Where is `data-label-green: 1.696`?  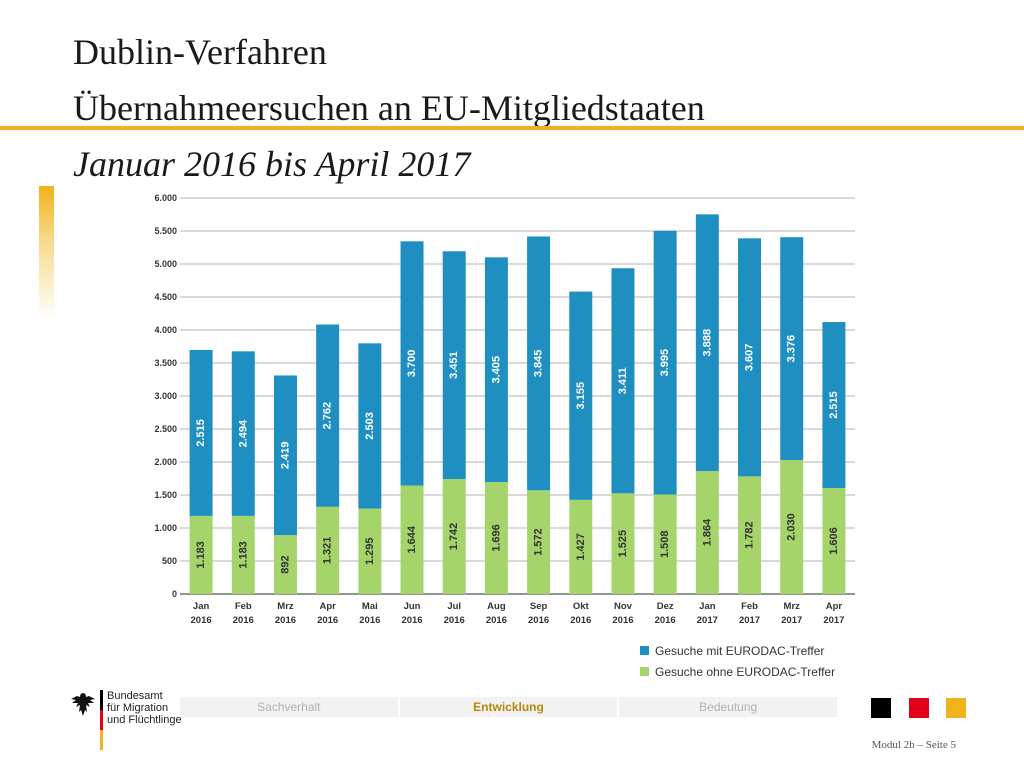
data-label-green: 1.696 is located at coordinates (496, 538).